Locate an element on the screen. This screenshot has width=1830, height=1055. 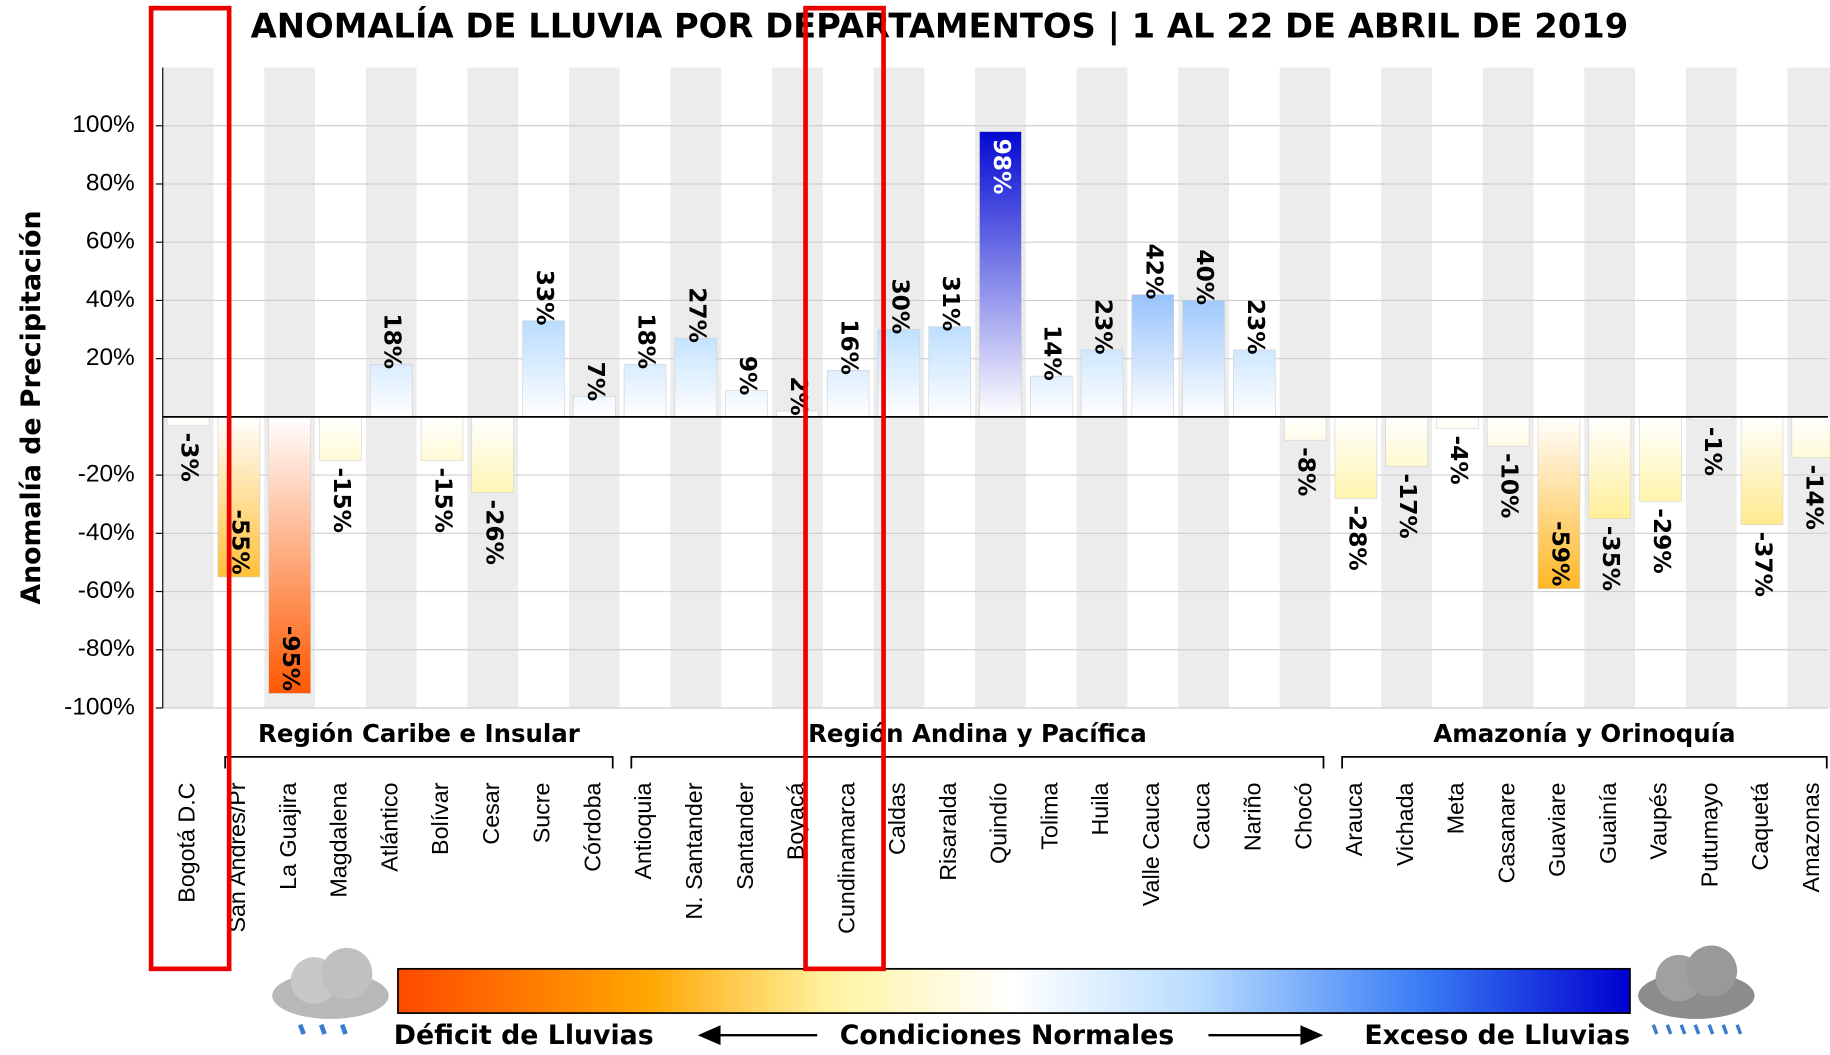
highlight-box is located at coordinates (190, 488).